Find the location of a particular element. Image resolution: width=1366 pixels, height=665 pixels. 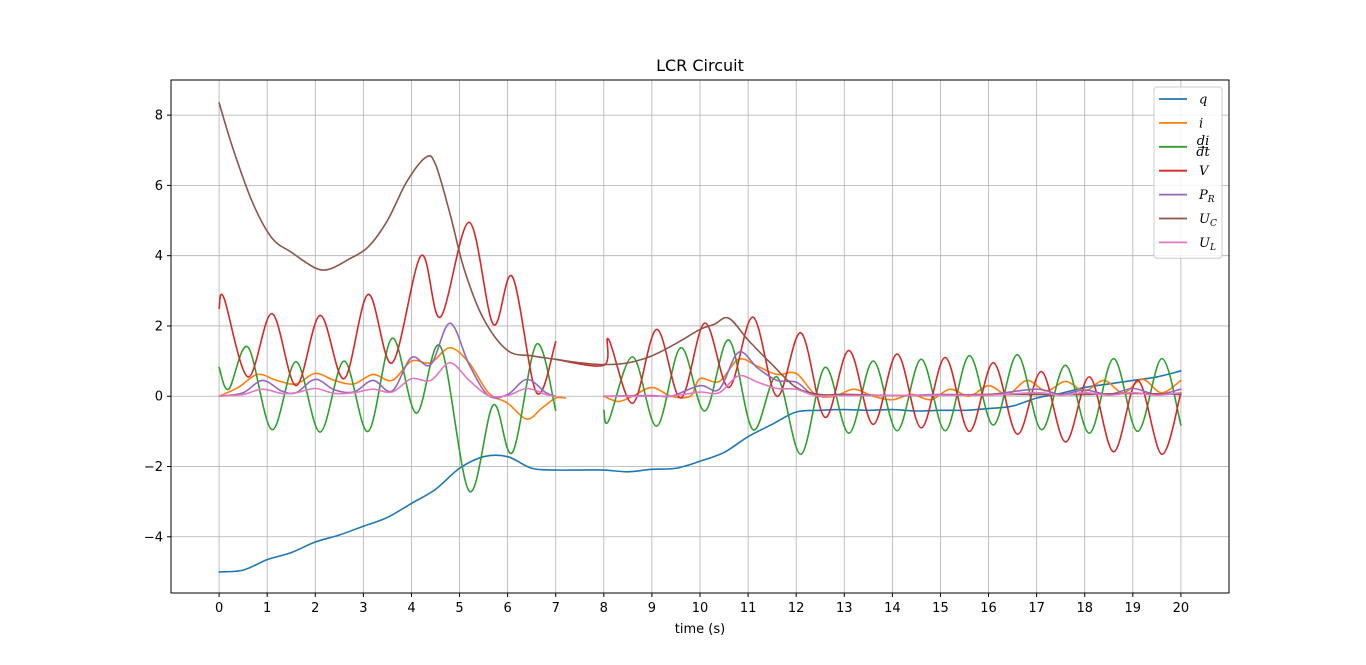

y-tick-label: 0 is located at coordinates (159, 397).